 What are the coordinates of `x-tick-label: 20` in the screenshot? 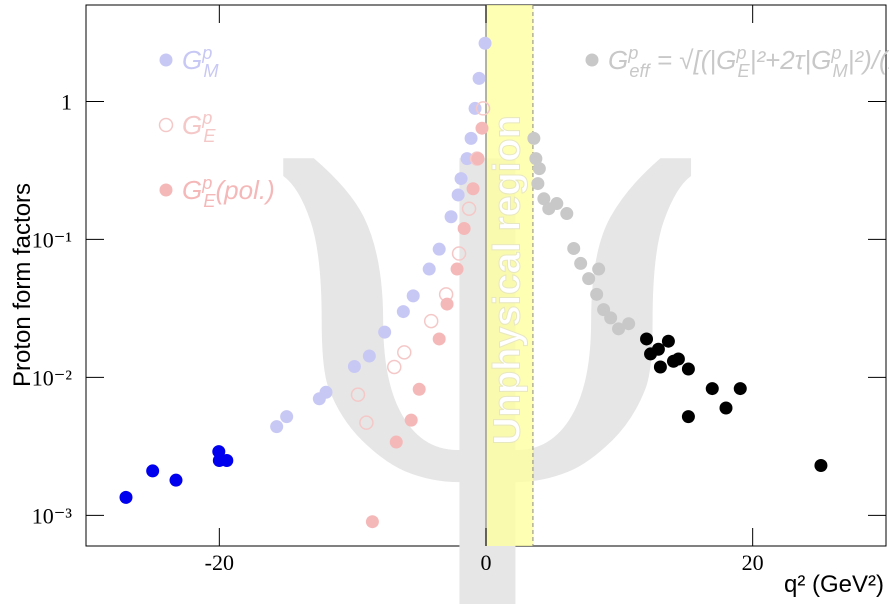 It's located at (753, 562).